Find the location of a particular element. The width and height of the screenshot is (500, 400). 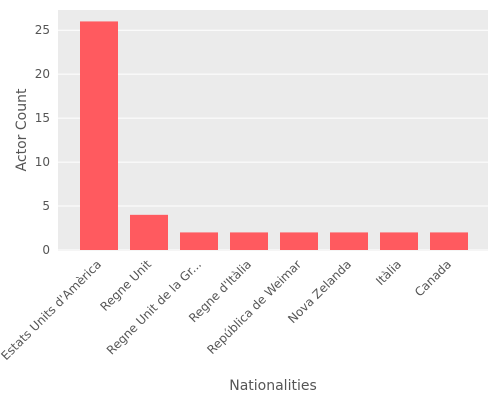

x-tick-label: República de Weimar is located at coordinates (254, 307).